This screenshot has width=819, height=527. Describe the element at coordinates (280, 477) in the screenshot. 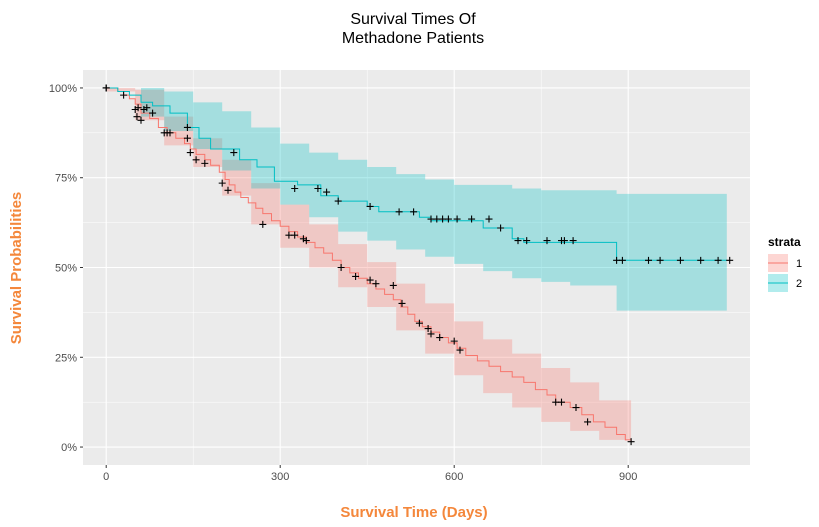

I see `x-tick-label: 300` at that location.